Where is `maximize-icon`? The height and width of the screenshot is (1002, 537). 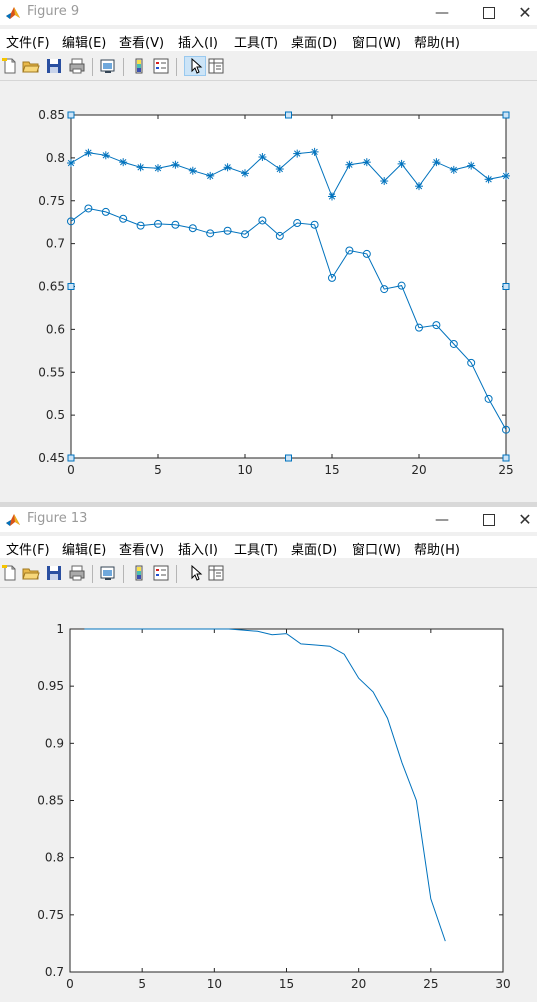 maximize-icon is located at coordinates (489, 519).